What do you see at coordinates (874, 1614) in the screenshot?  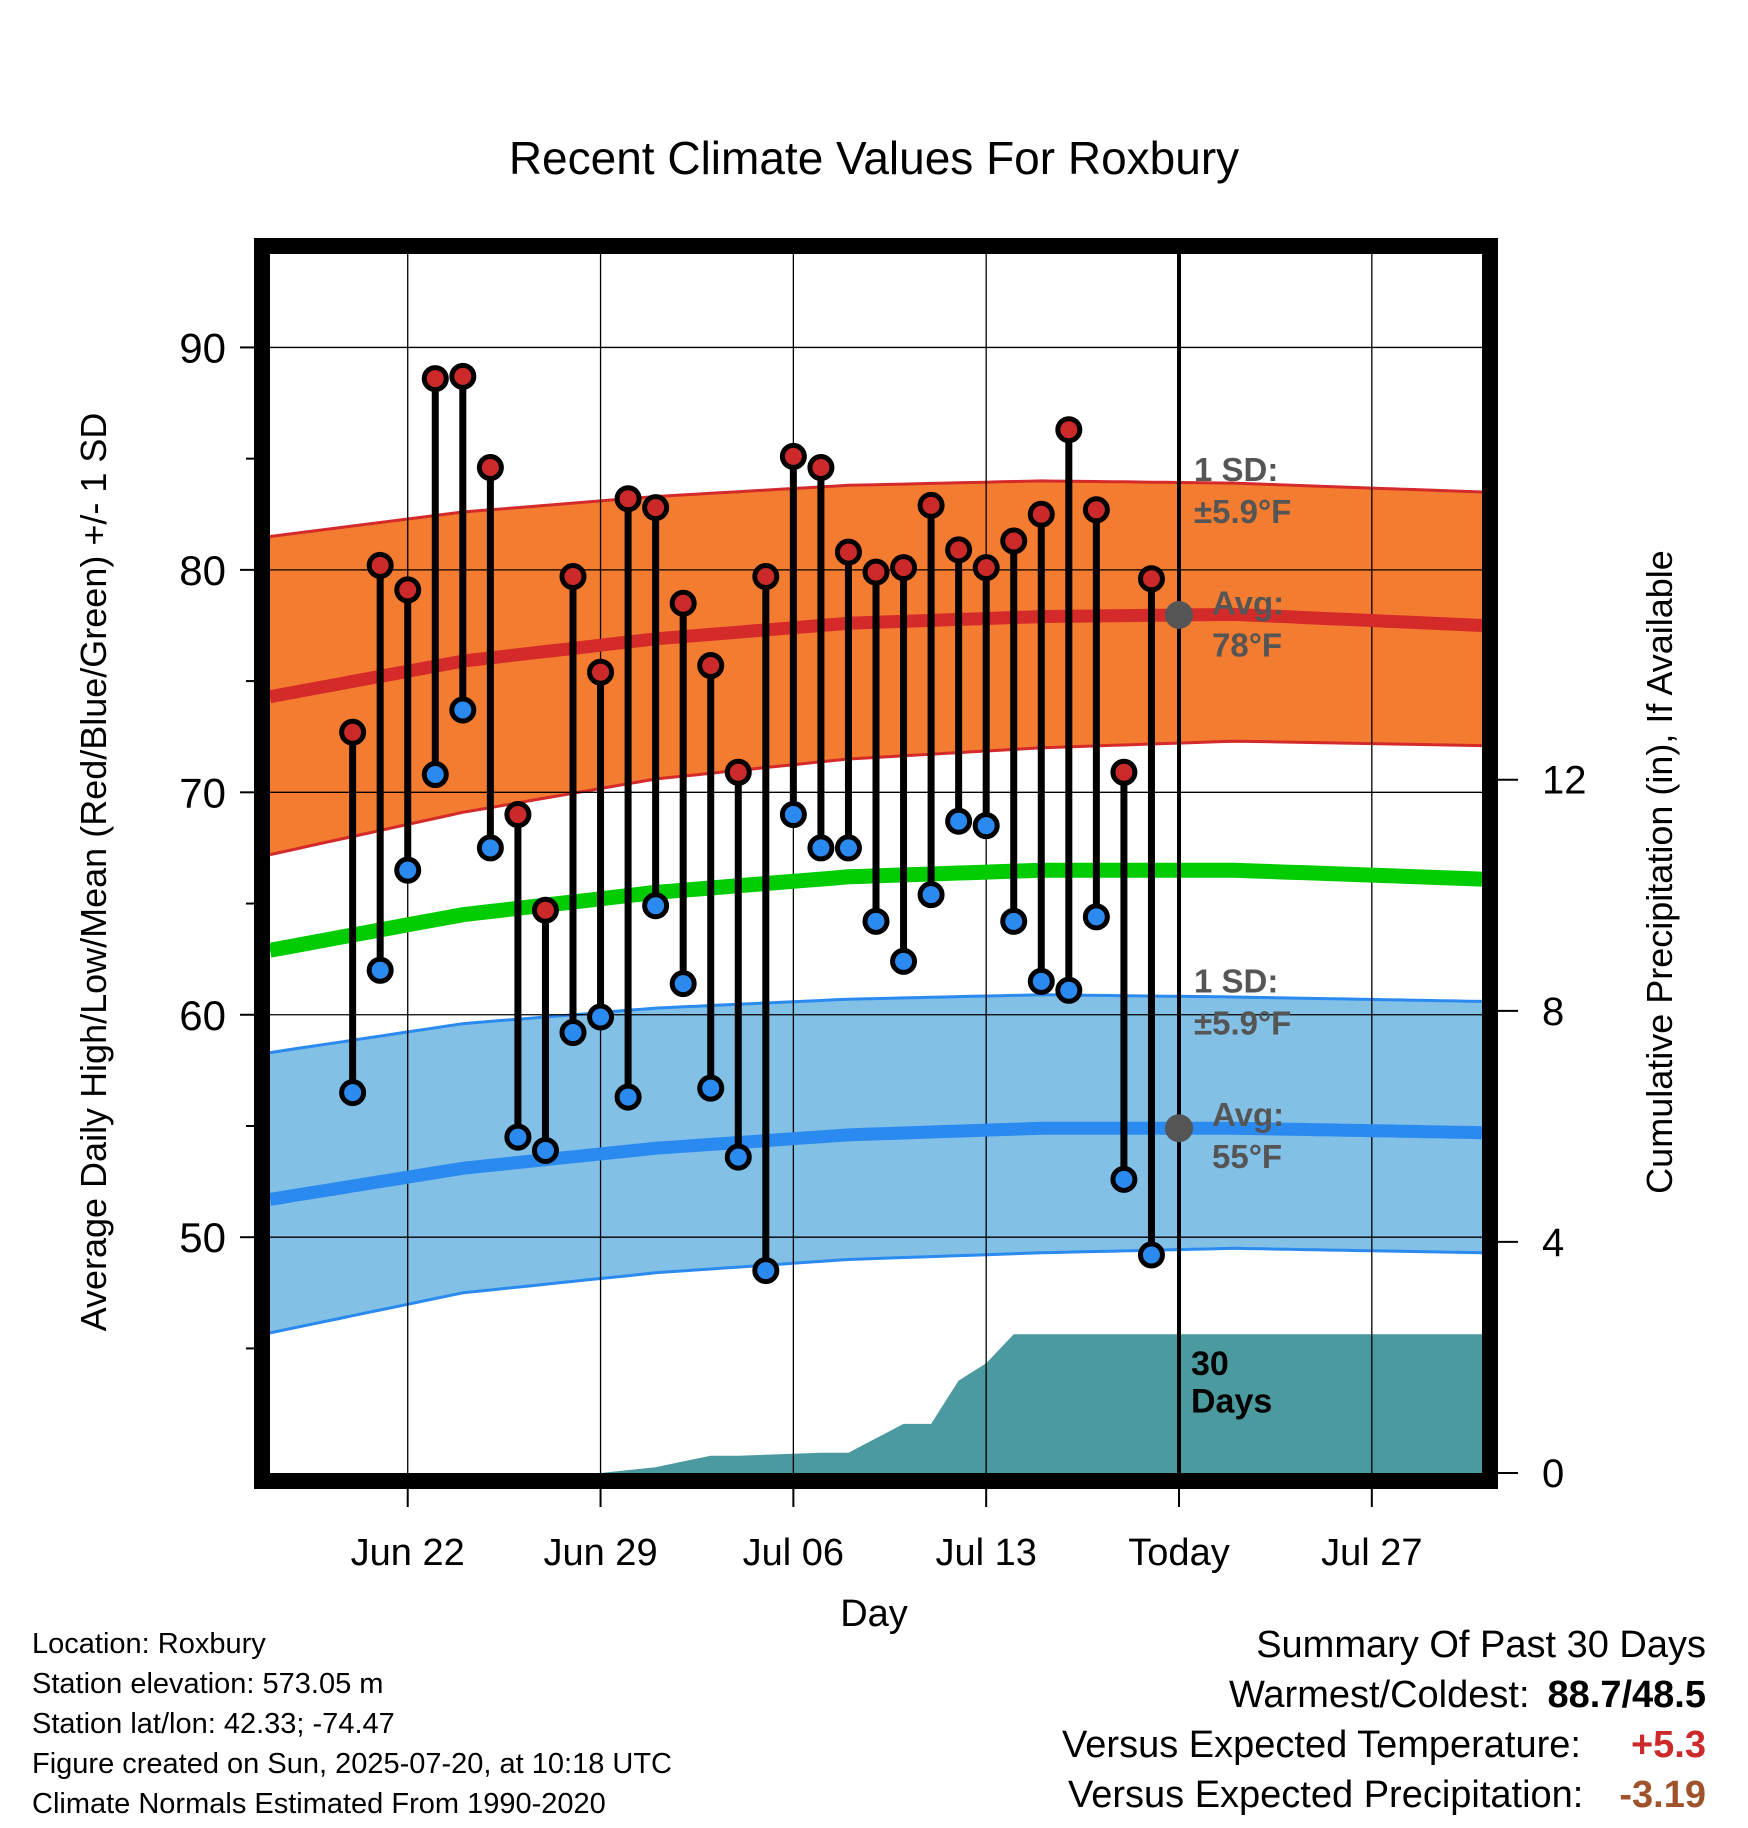 I see `x-axis-label: Day` at bounding box center [874, 1614].